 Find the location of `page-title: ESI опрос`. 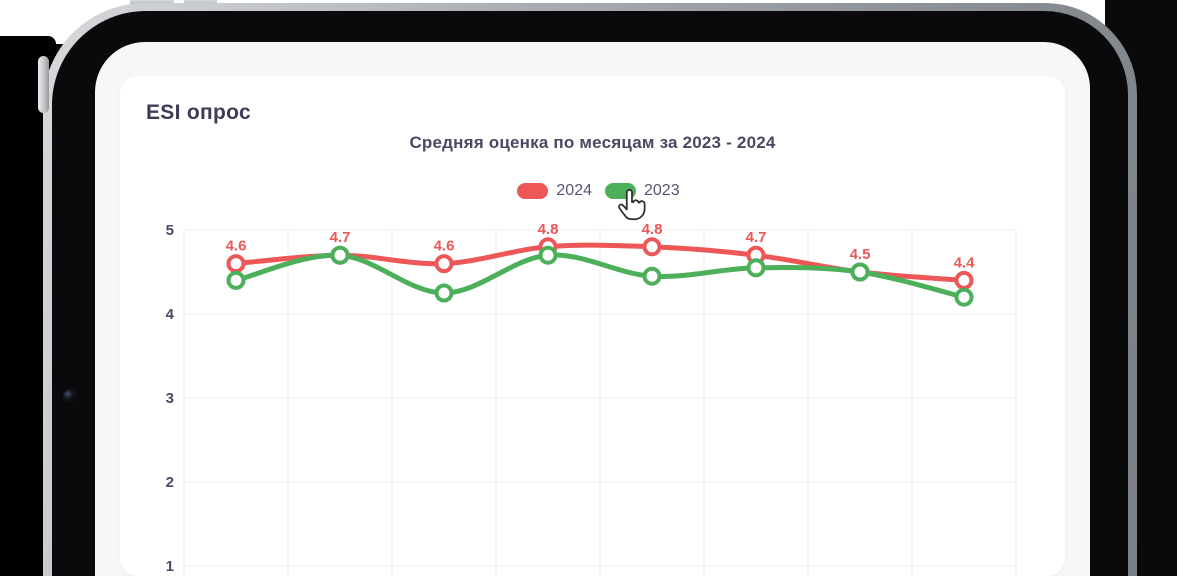

page-title: ESI опрос is located at coordinates (198, 112).